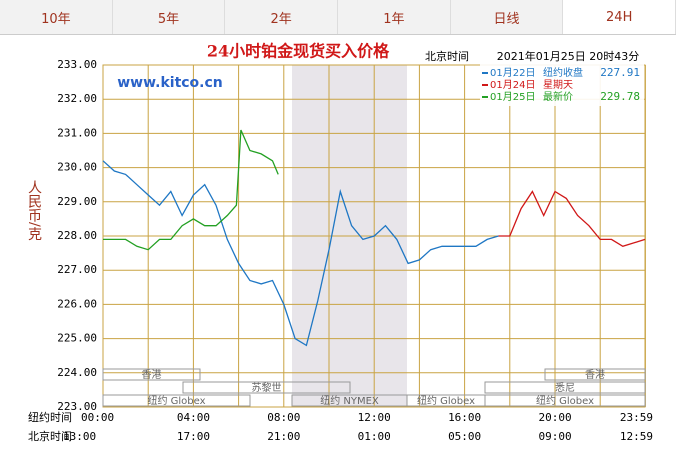 Image resolution: width=676 pixels, height=453 pixels. Describe the element at coordinates (636, 417) in the screenshot. I see `x-tick-label: 23:59` at that location.